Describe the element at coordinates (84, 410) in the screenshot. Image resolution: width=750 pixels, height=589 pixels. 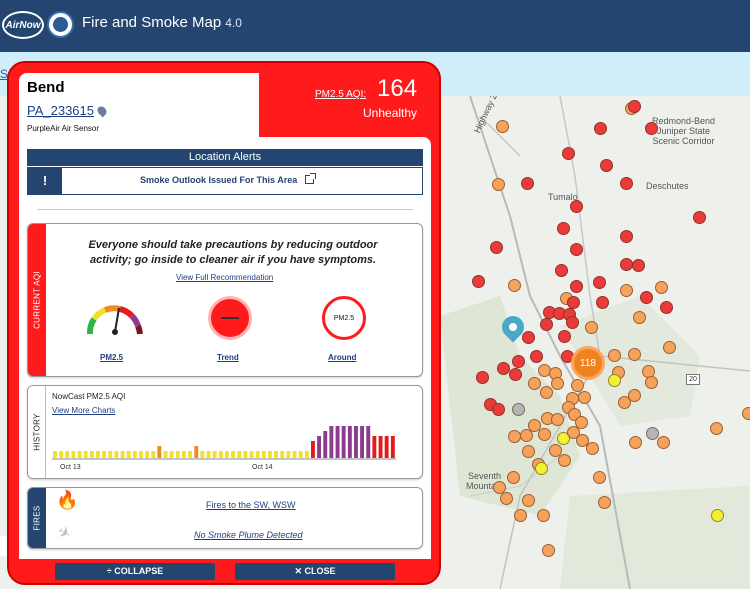
I see `view-more-charts-link: View More Charts` at that location.